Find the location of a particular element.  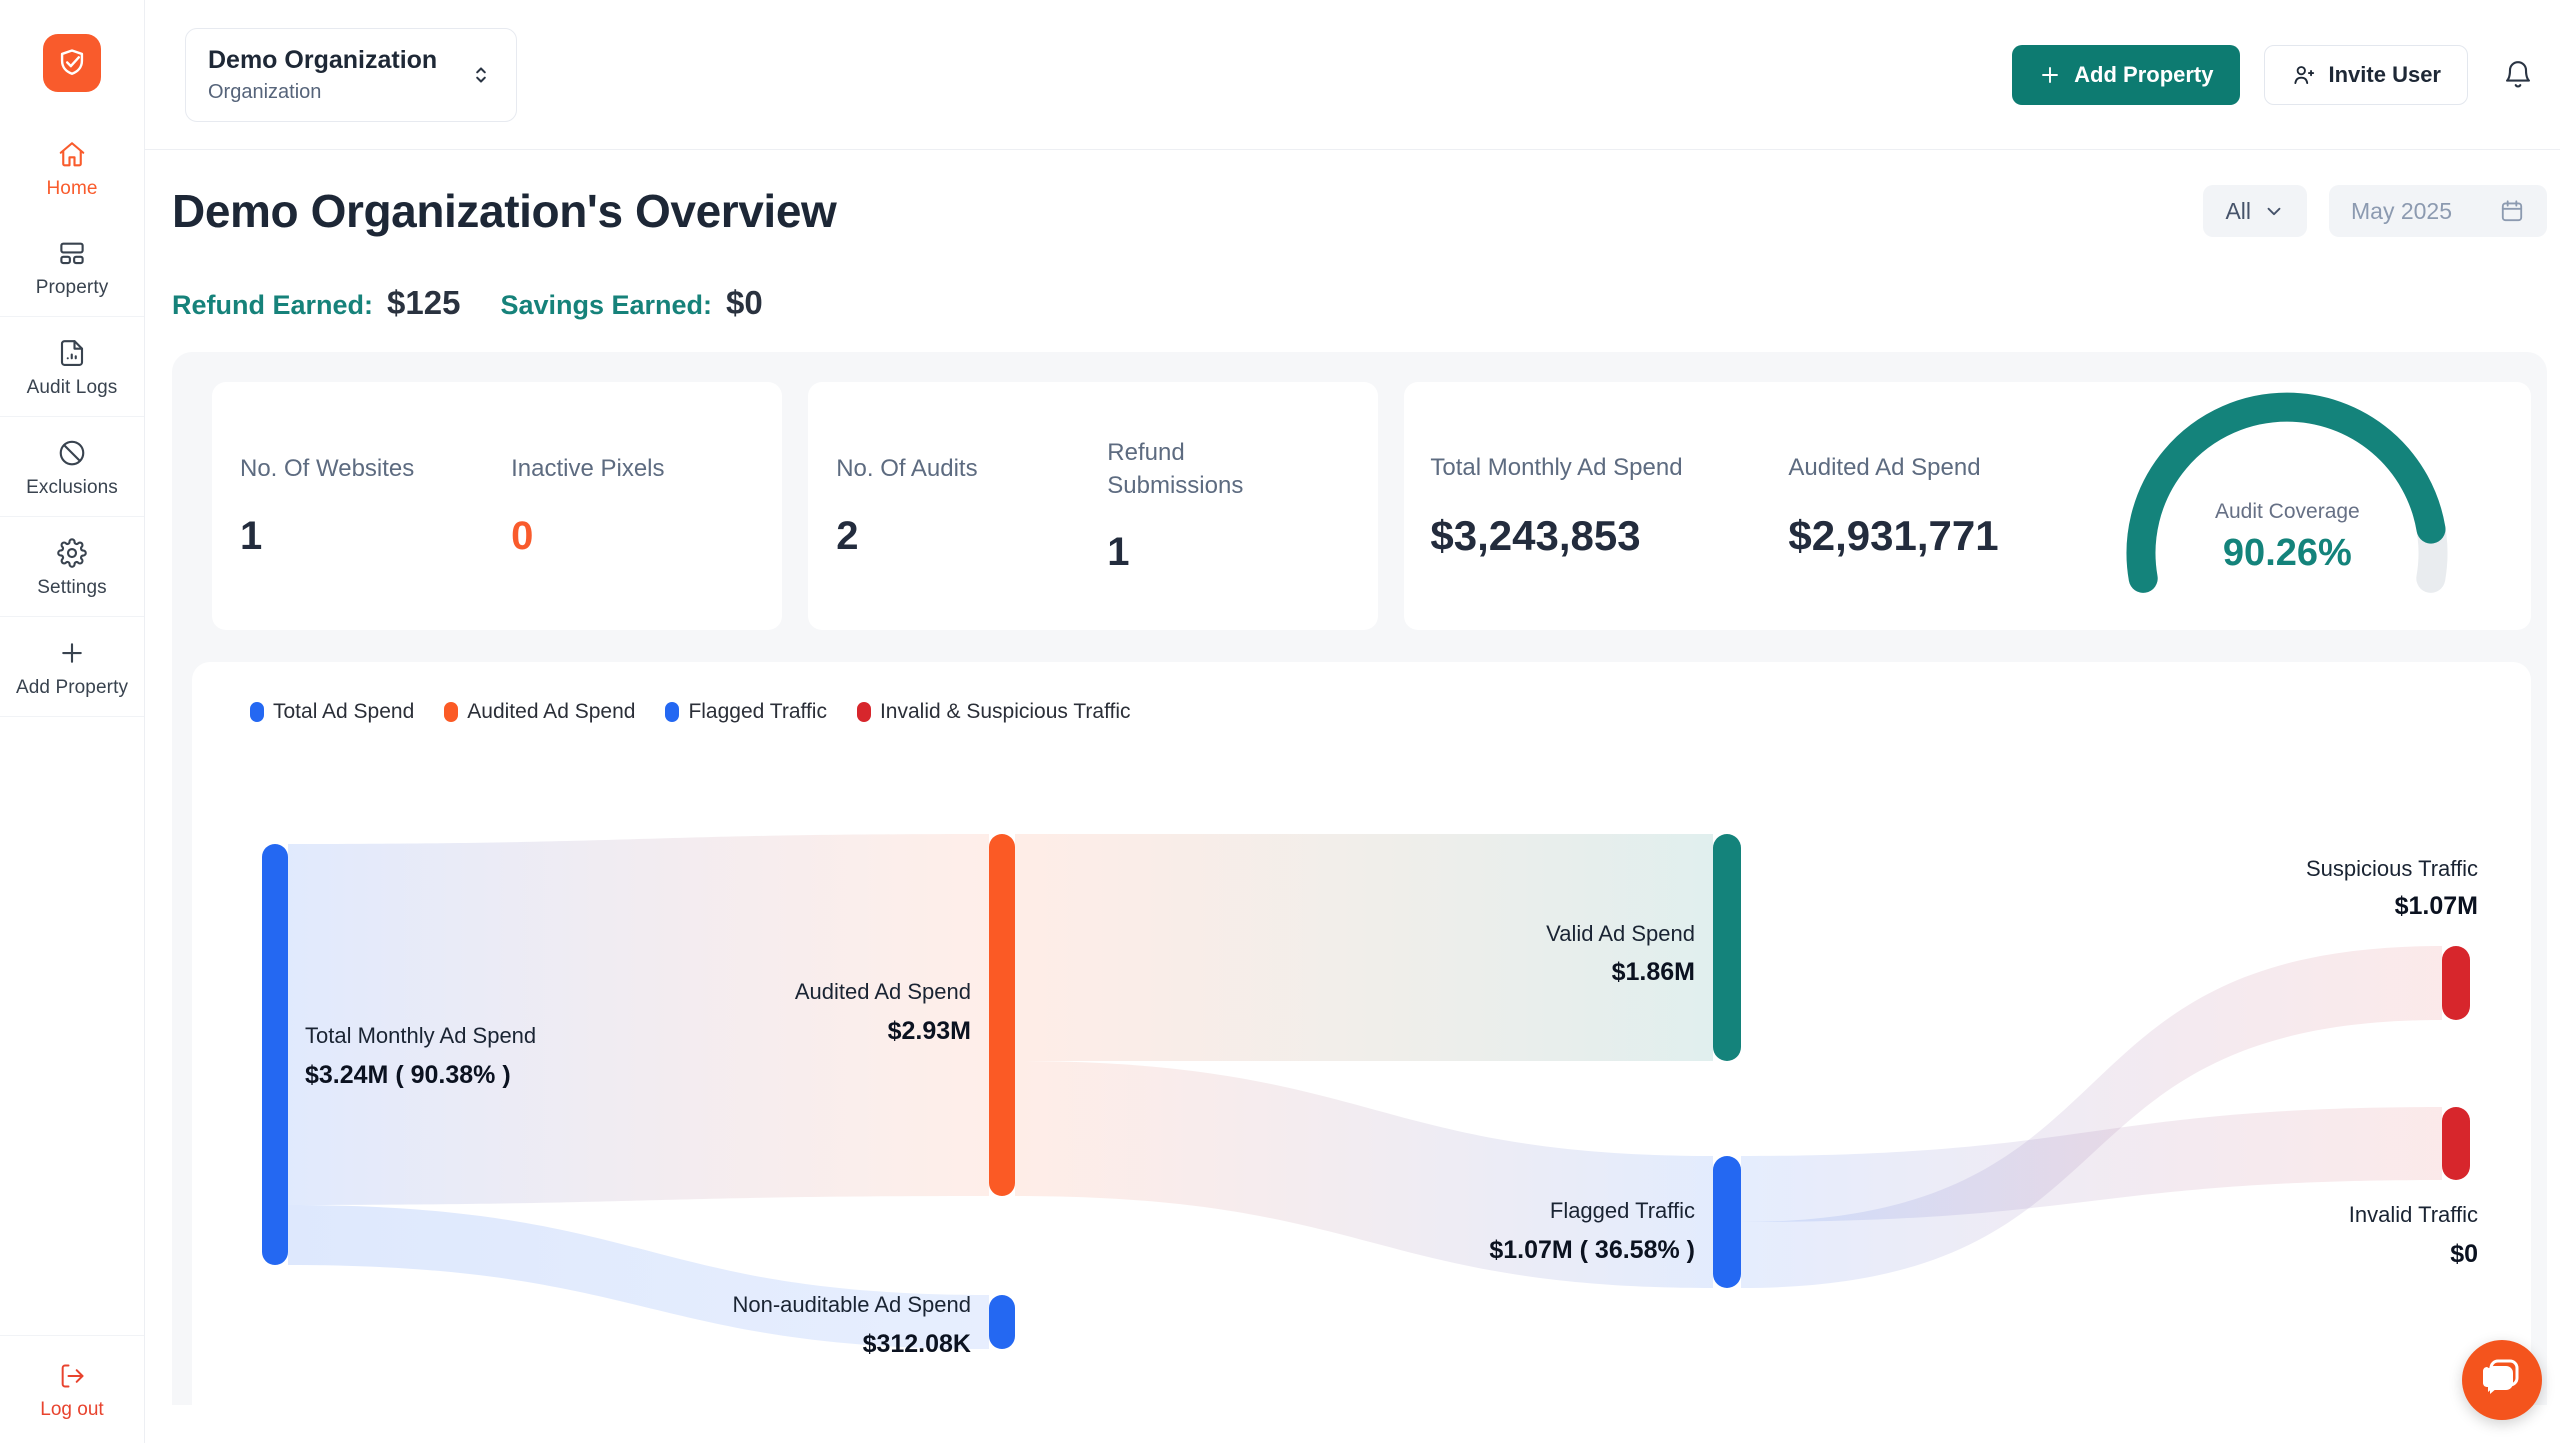

audits-card: No. Of Audits 2 Refund Submissions 1 is located at coordinates (1093, 506).